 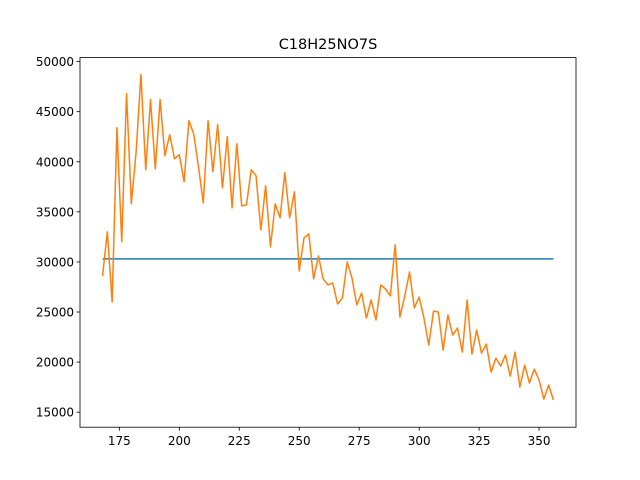 I want to click on y-tick-label: 25000, so click(x=55, y=313).